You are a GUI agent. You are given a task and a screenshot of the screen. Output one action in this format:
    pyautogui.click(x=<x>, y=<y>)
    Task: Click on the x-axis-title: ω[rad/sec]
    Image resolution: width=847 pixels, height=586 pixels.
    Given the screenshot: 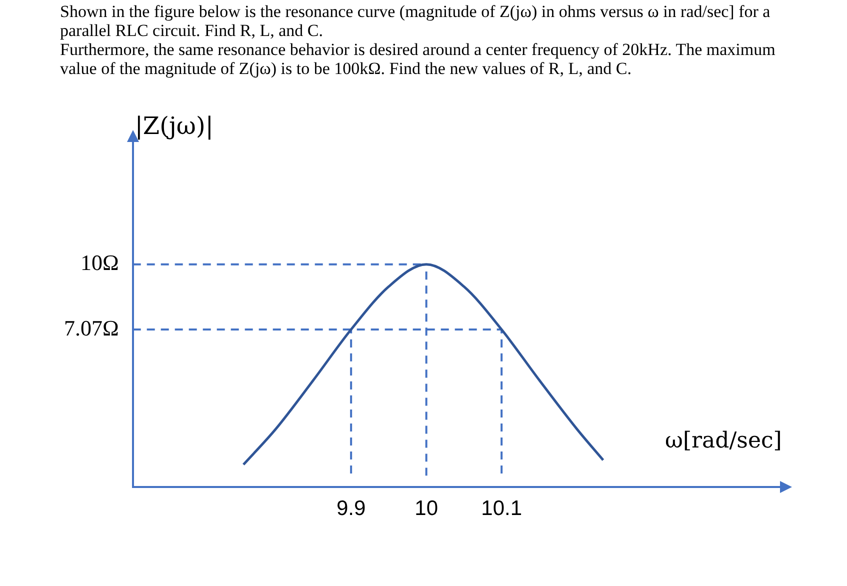 What is the action you would take?
    pyautogui.click(x=723, y=441)
    